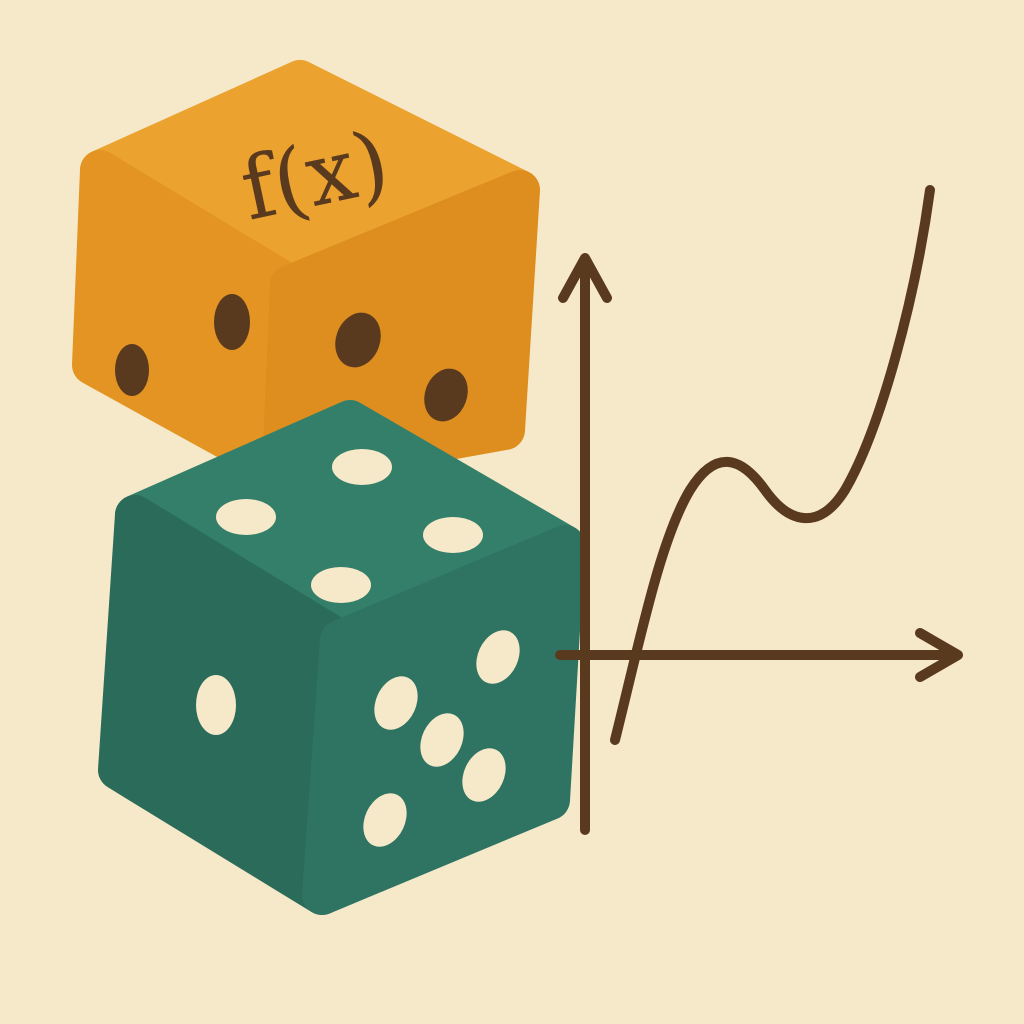 The image size is (1024, 1024). I want to click on x-arrow, so click(939, 655).